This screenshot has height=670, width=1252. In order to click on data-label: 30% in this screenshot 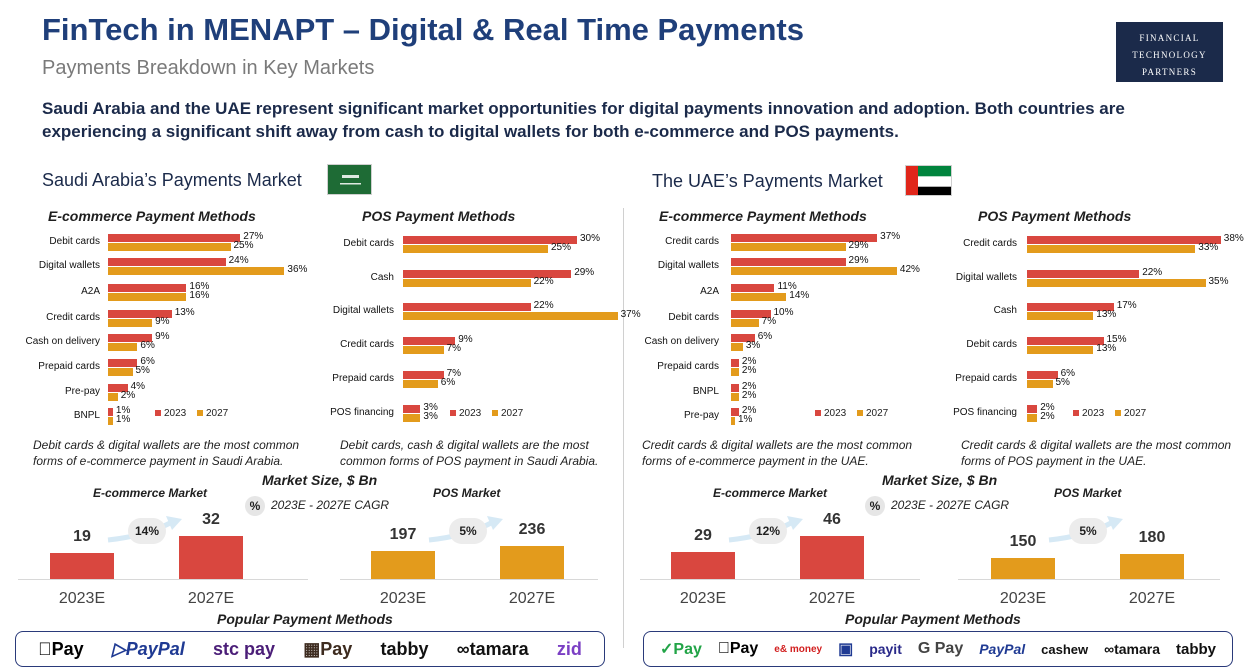, I will do `click(590, 238)`.